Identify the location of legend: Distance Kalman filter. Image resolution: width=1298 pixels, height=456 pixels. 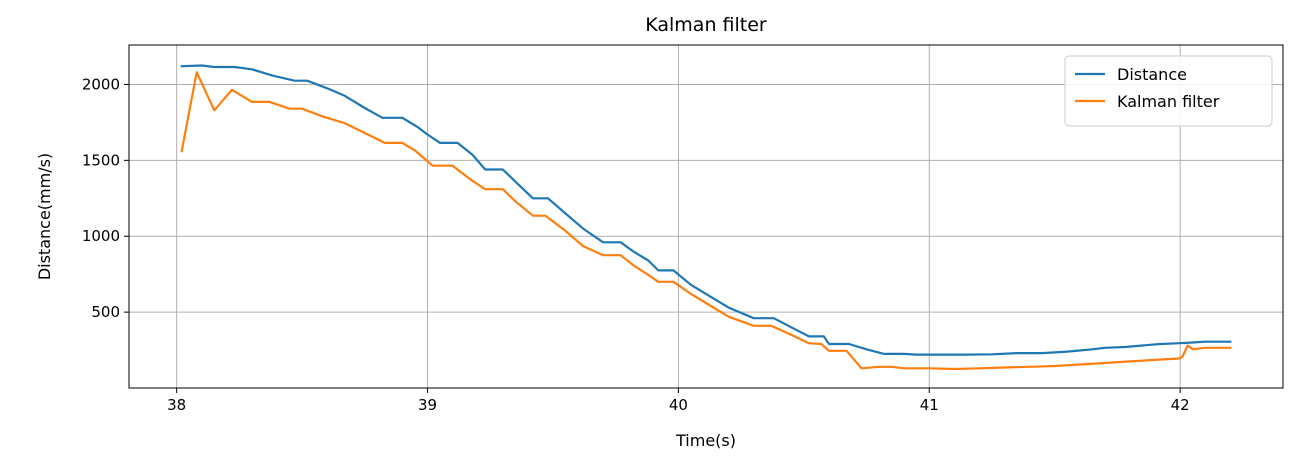
(1168, 91).